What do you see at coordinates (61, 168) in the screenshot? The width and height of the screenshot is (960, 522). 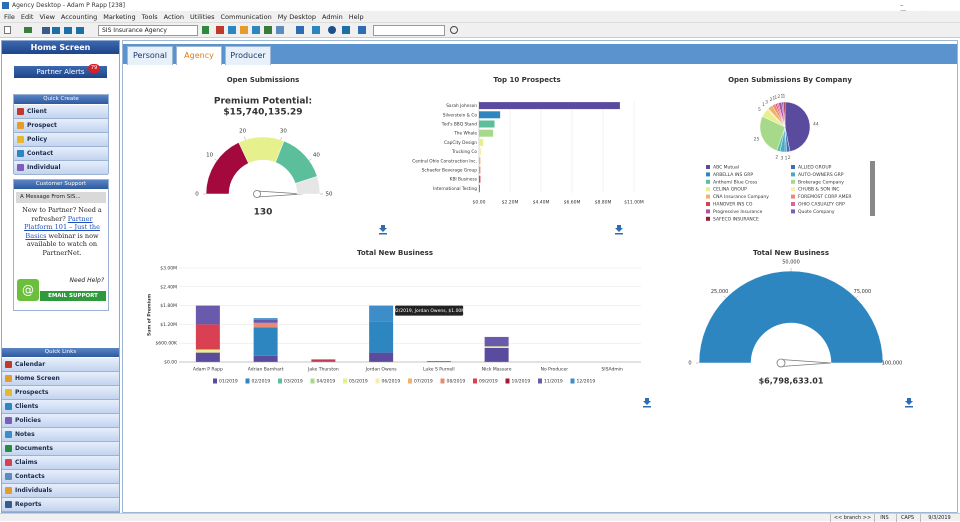 I see `quick-create-item: Individual` at bounding box center [61, 168].